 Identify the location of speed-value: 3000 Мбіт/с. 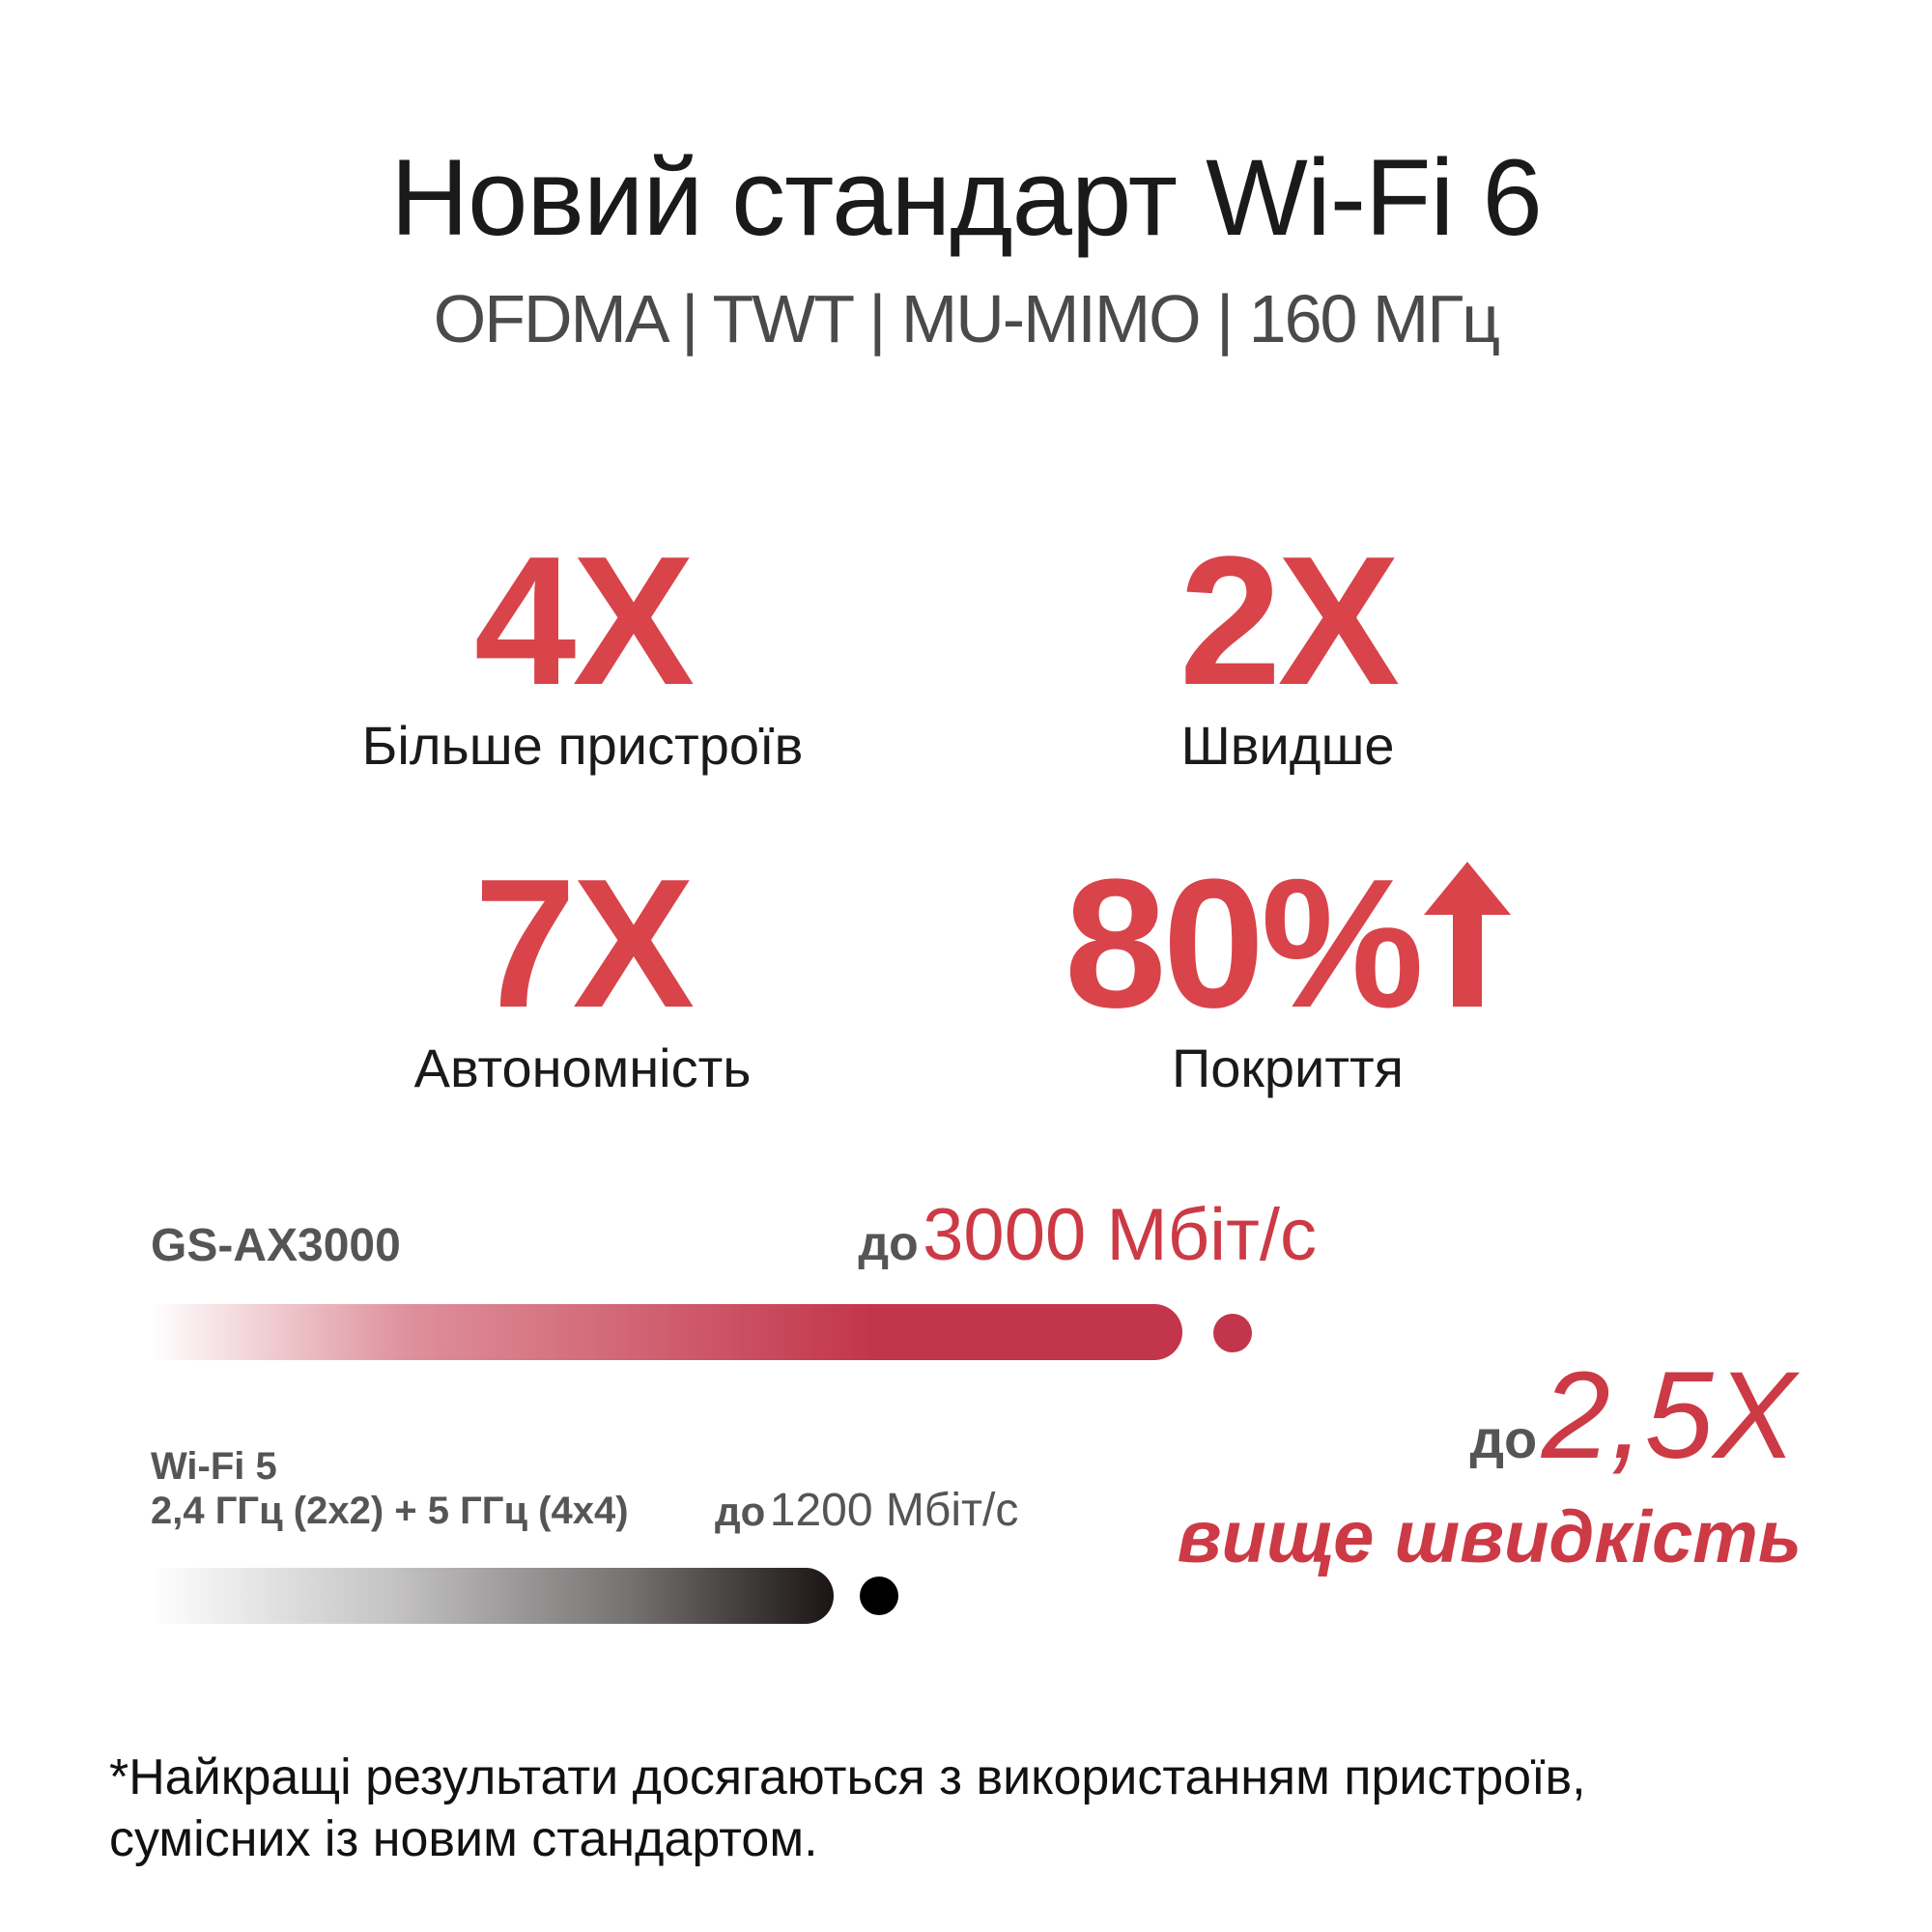
(1120, 1235).